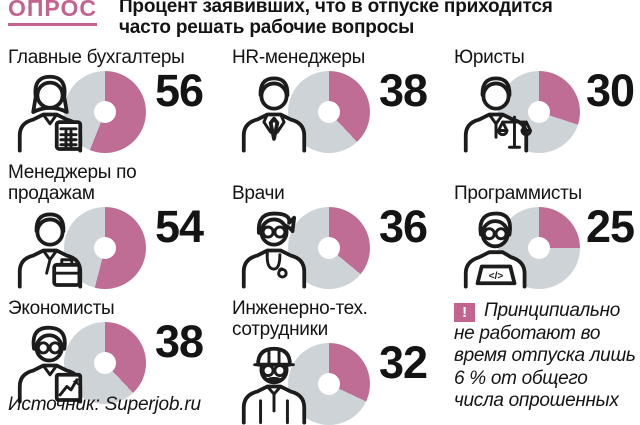  What do you see at coordinates (300, 319) in the screenshot?
I see `category-label: Инженерно-тех. сотрудники` at bounding box center [300, 319].